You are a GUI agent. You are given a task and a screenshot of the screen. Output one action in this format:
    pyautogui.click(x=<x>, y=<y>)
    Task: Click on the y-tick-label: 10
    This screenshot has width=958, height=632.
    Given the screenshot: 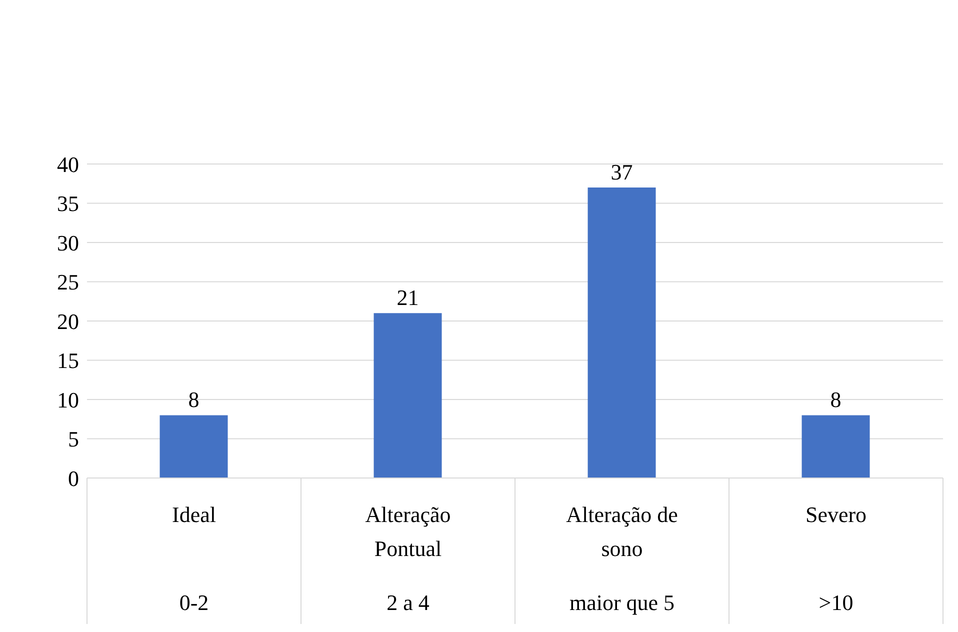 What is the action you would take?
    pyautogui.click(x=68, y=399)
    